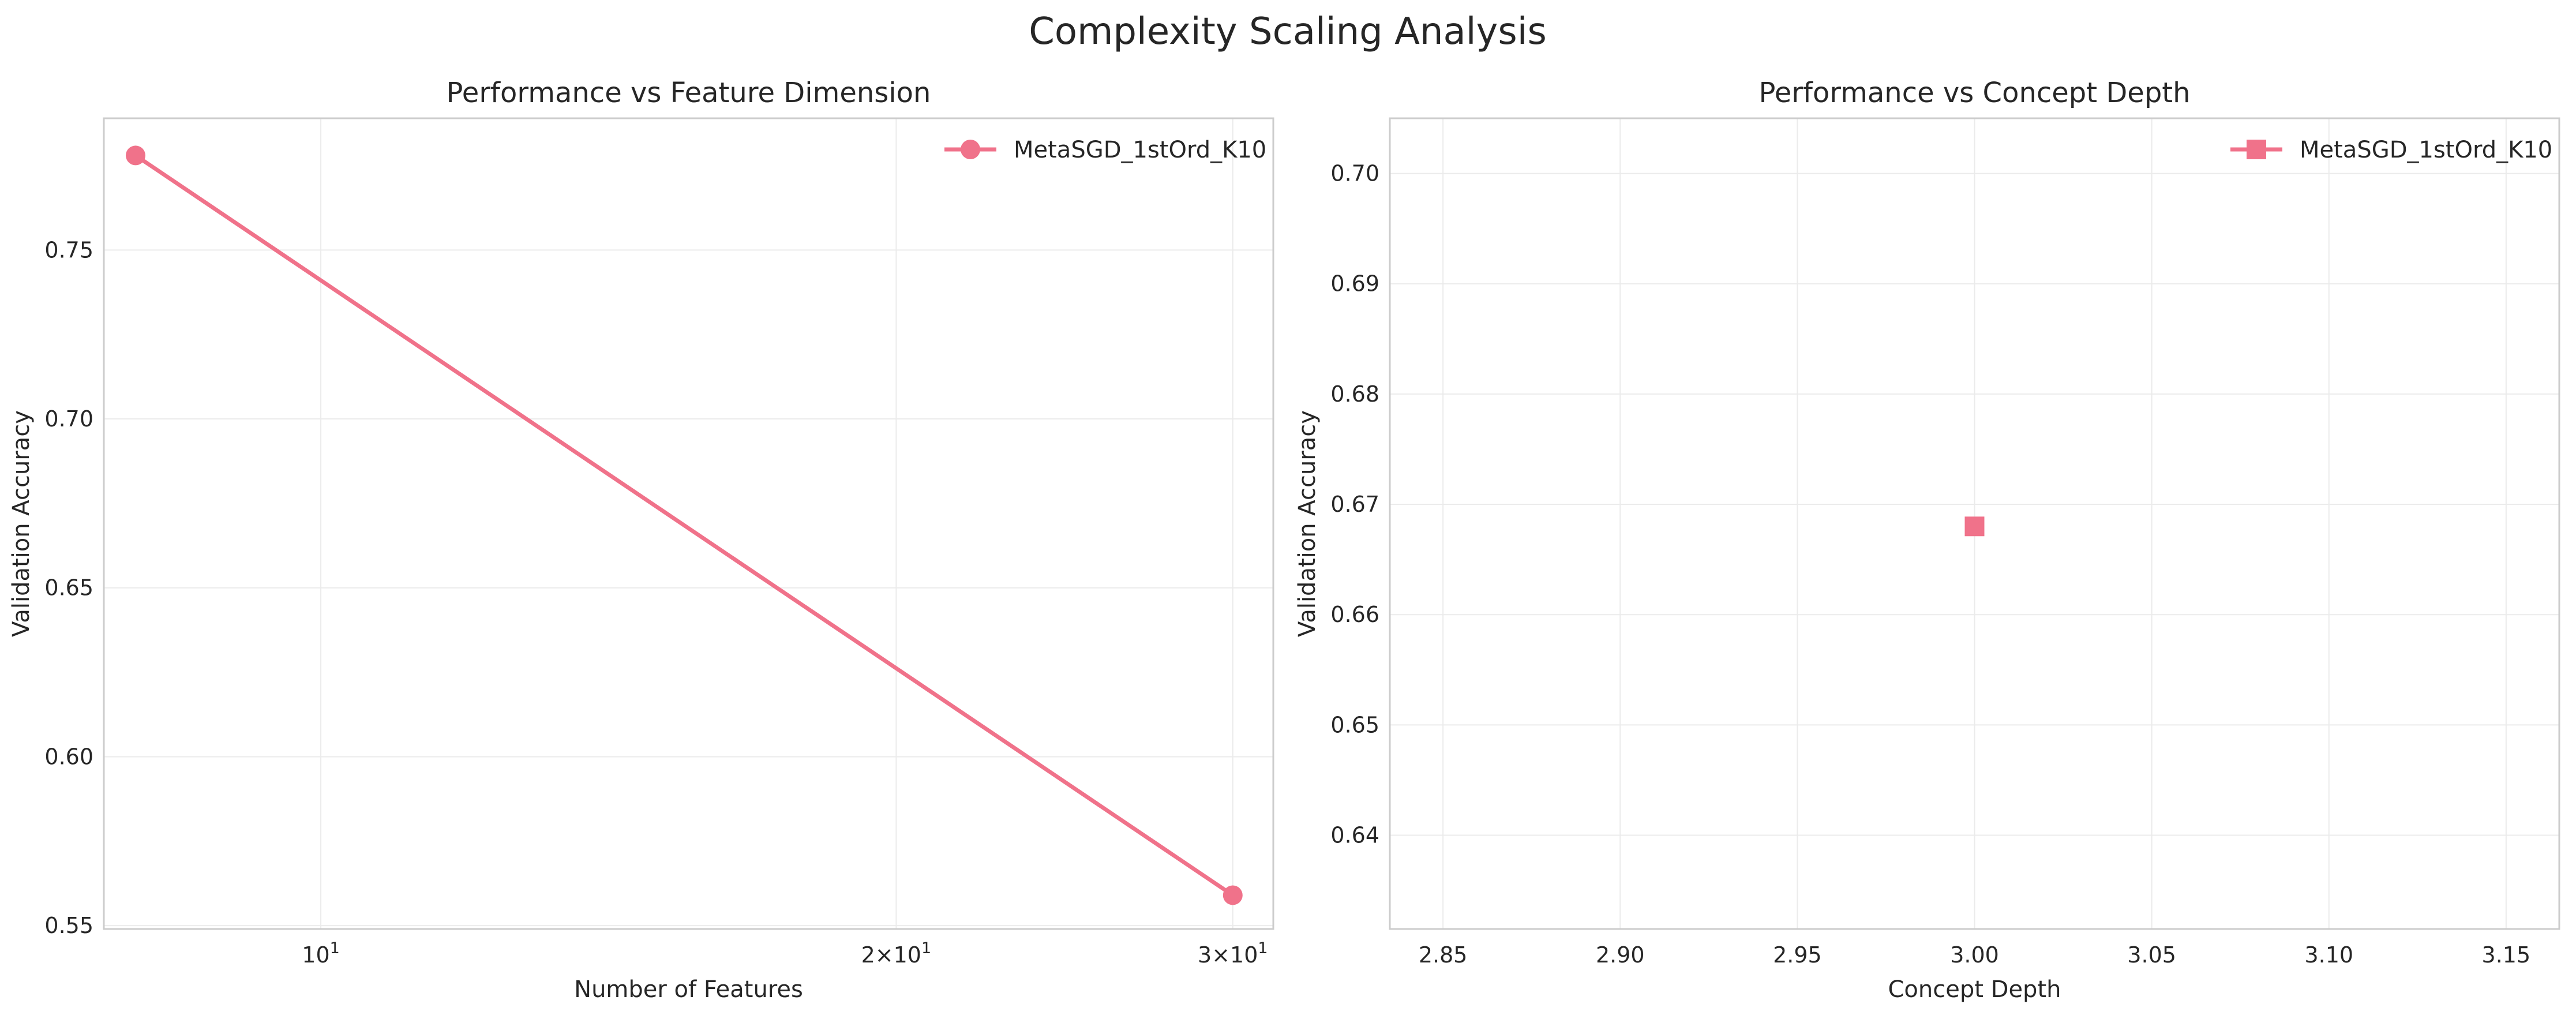 The height and width of the screenshot is (1019, 2576). Describe the element at coordinates (1974, 955) in the screenshot. I see `x-tick-label: 3.00` at that location.